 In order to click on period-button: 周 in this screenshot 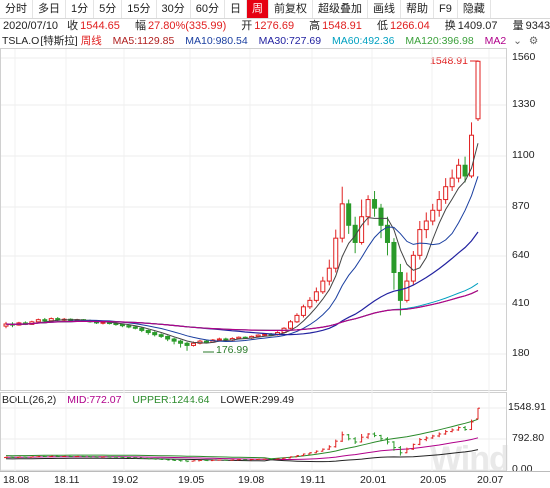, I will do `click(258, 9)`.